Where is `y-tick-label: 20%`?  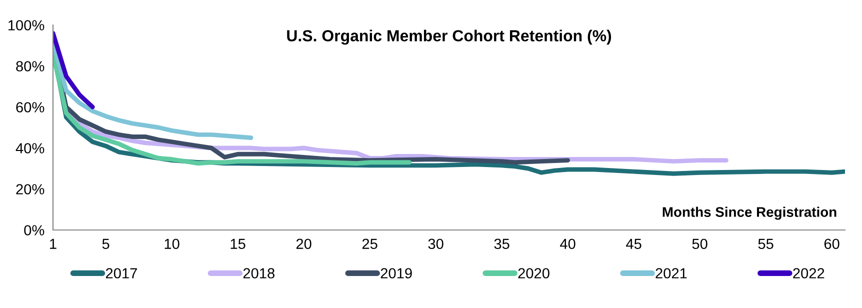 y-tick-label: 20% is located at coordinates (30, 189).